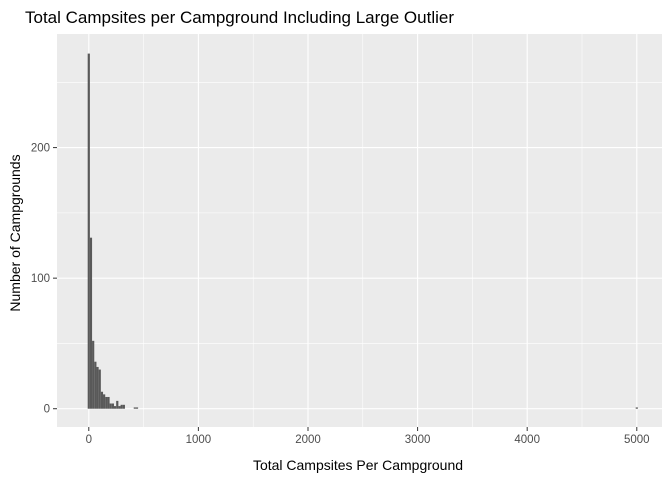 The height and width of the screenshot is (480, 672). What do you see at coordinates (637, 440) in the screenshot?
I see `x-tick-label: 5000` at bounding box center [637, 440].